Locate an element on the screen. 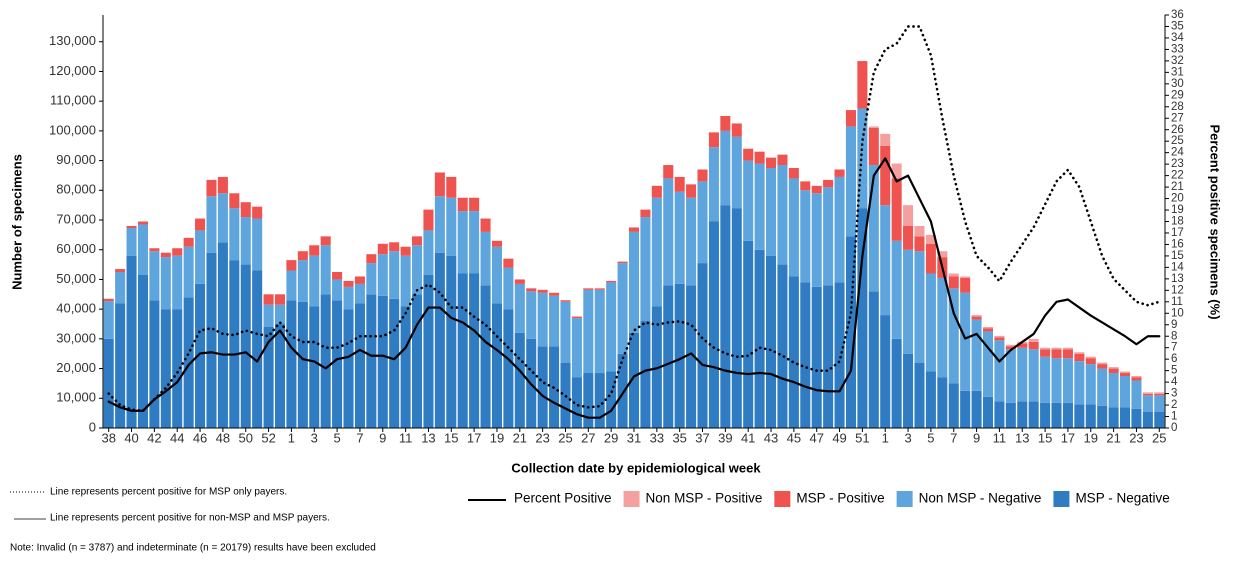 Image resolution: width=1233 pixels, height=563 pixels. y2-tick-label: 20 is located at coordinates (1177, 199).